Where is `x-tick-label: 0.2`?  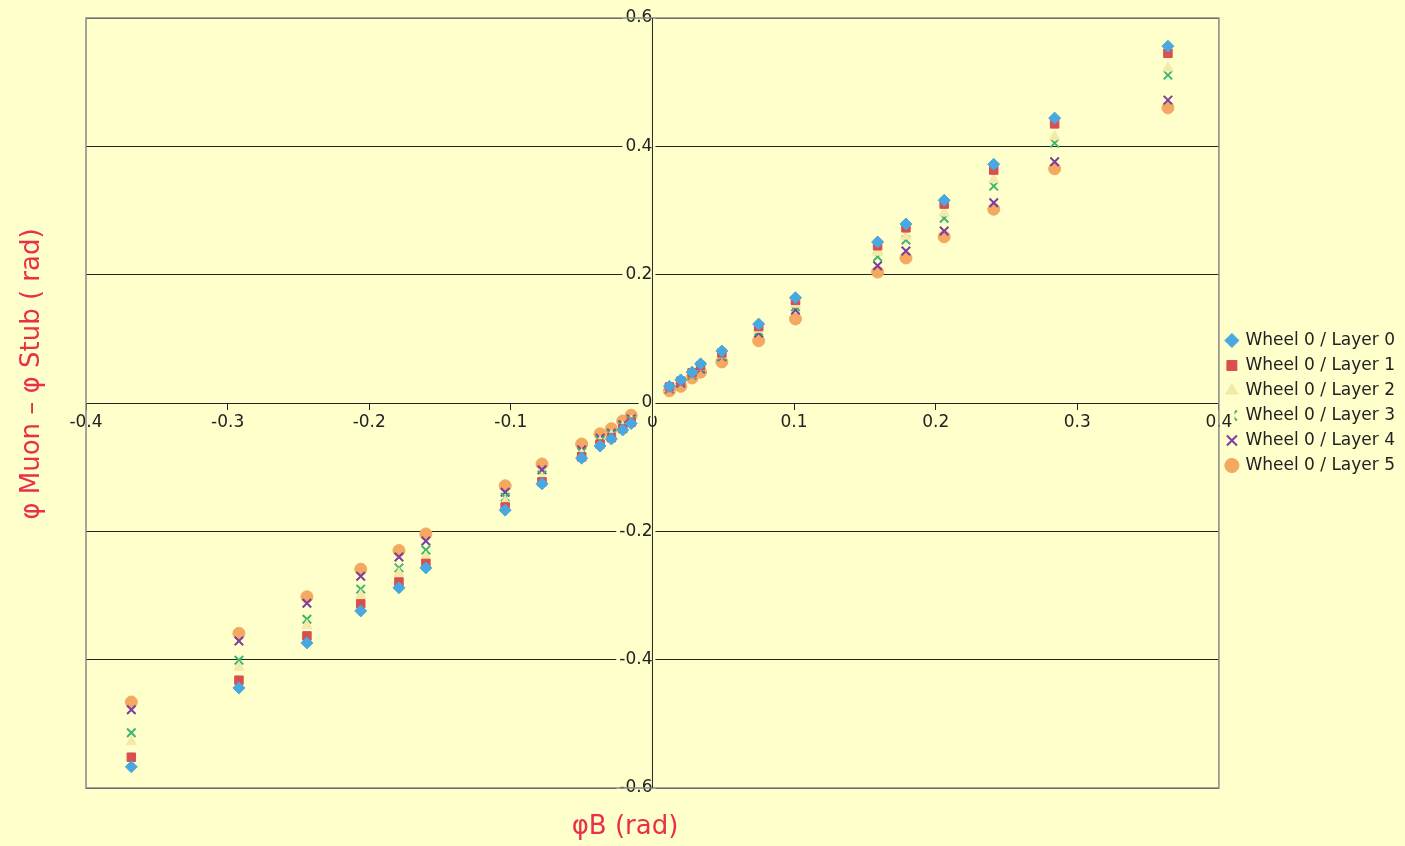
x-tick-label: 0.2 is located at coordinates (936, 420).